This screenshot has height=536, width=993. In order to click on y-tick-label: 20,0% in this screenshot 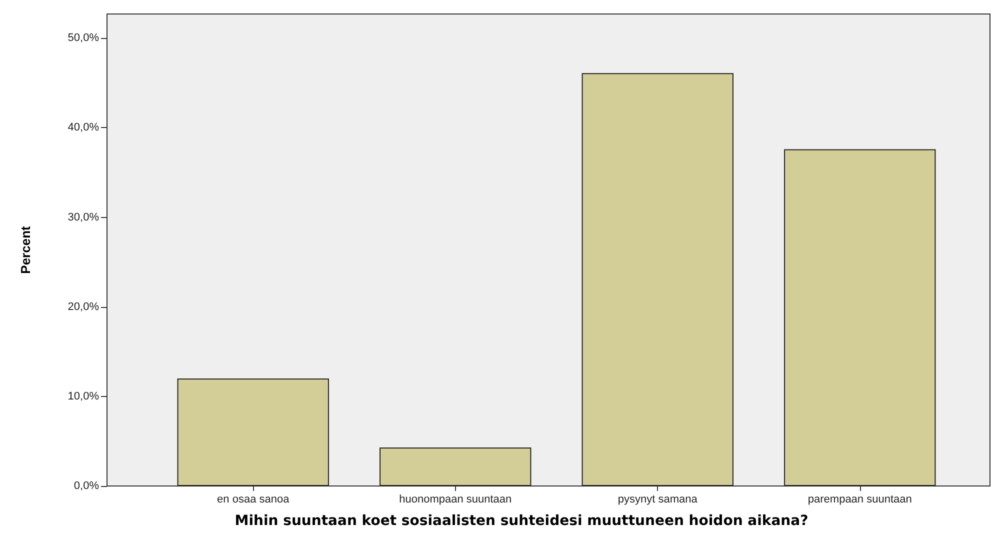, I will do `click(84, 306)`.